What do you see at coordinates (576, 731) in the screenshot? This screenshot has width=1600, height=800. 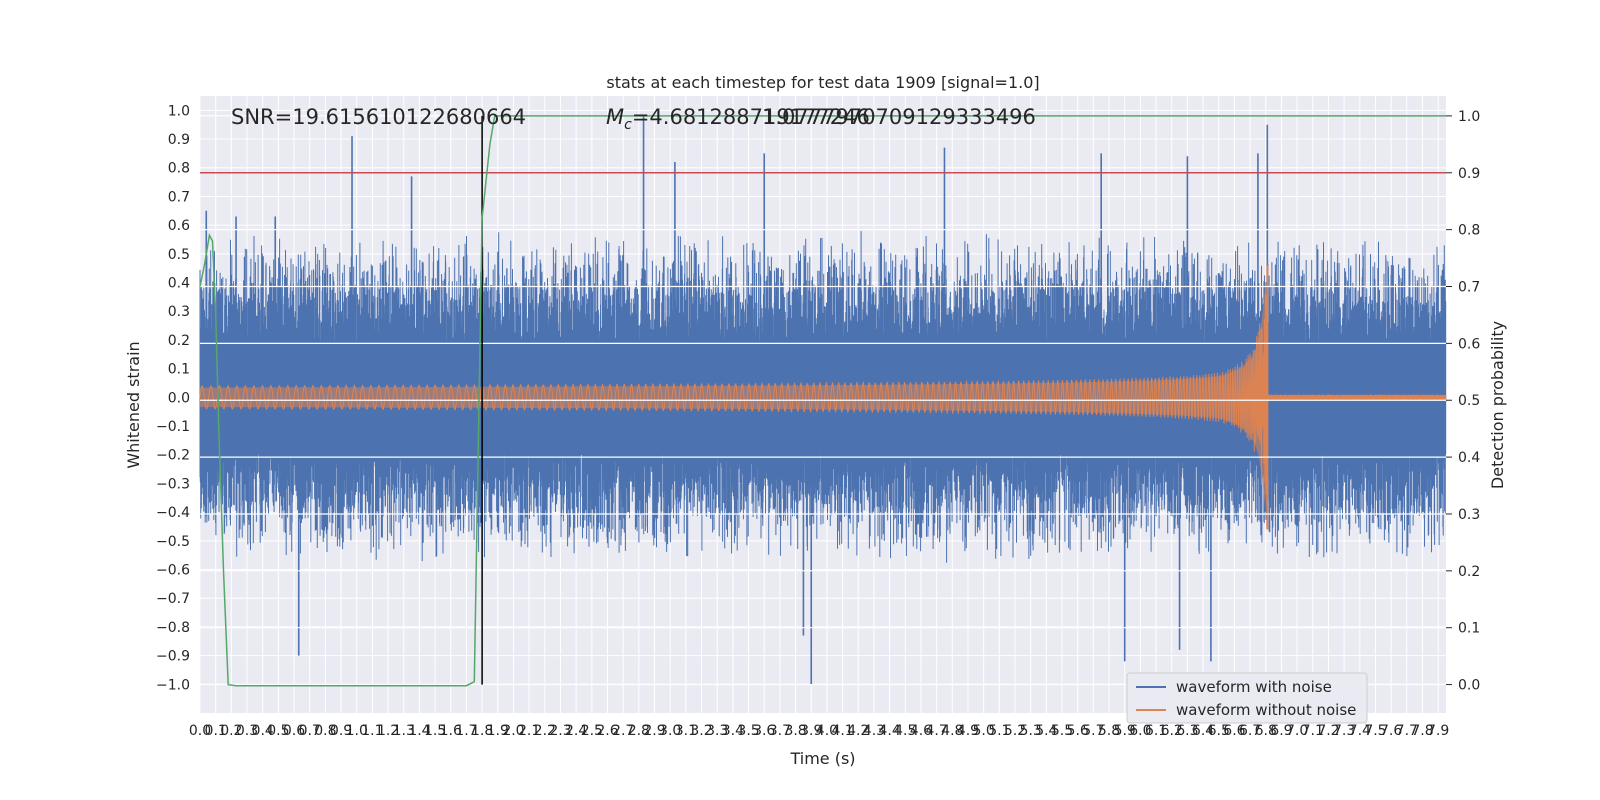 I see `x-tick-label: 2.4` at bounding box center [576, 731].